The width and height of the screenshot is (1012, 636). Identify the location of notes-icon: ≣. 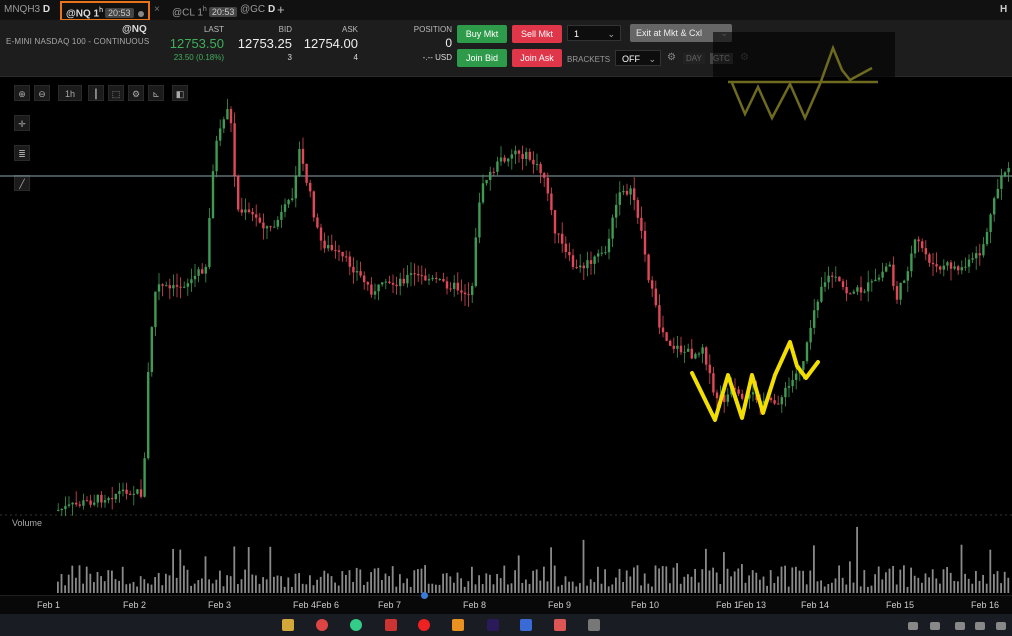
(22, 153).